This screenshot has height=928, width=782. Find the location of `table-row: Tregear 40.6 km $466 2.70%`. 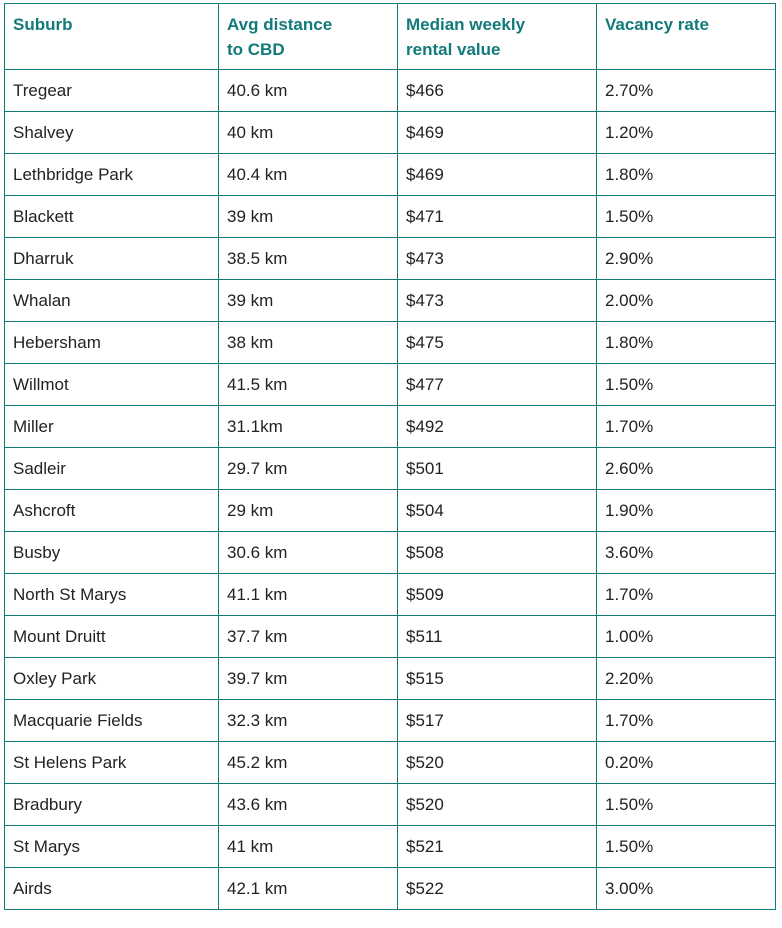

table-row: Tregear 40.6 km $466 2.70% is located at coordinates (390, 90).